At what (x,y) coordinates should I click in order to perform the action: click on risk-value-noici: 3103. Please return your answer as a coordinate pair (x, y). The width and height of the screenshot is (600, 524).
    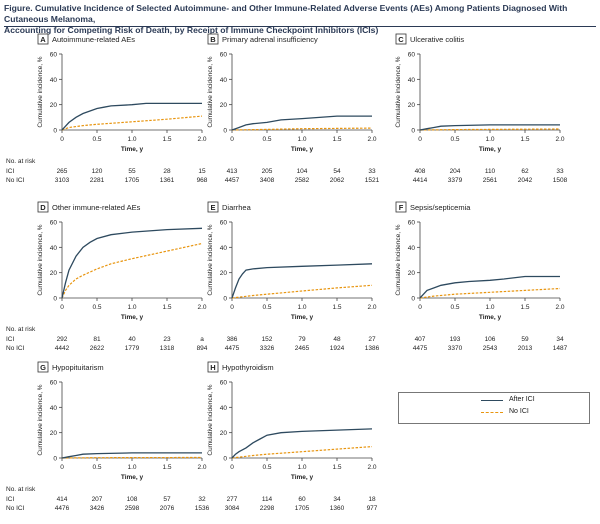
    Looking at the image, I should click on (62, 180).